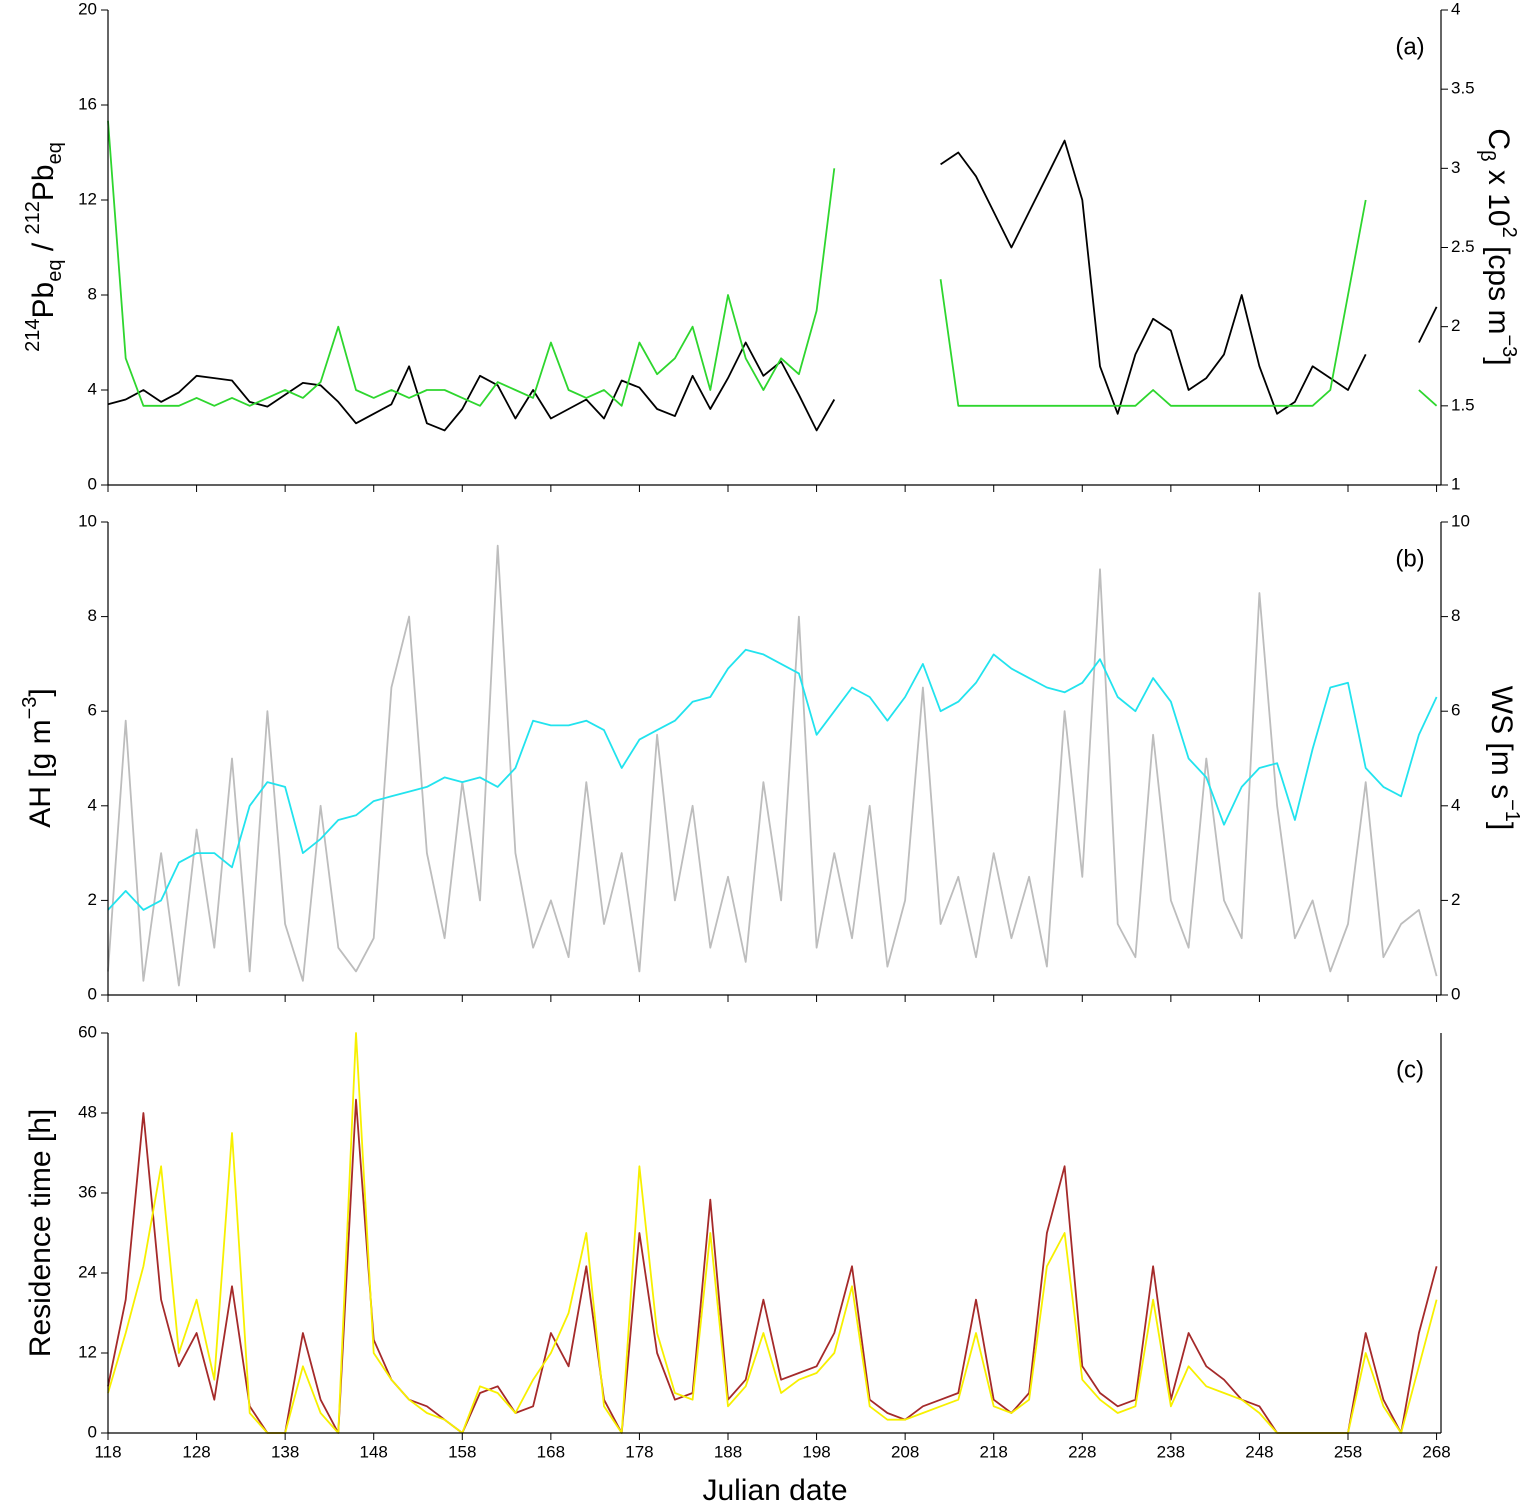 The width and height of the screenshot is (1533, 1512). What do you see at coordinates (1509, 232) in the screenshot?
I see `label-part: 2` at bounding box center [1509, 232].